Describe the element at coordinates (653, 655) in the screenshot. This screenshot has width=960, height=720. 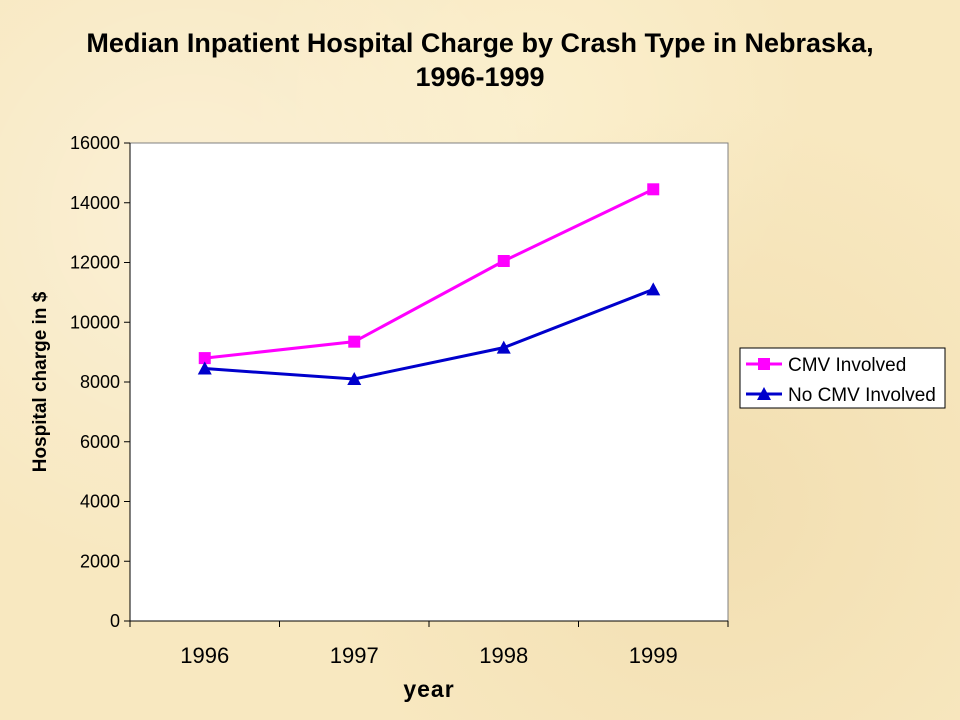
I see `x-tick-label: 1999` at that location.